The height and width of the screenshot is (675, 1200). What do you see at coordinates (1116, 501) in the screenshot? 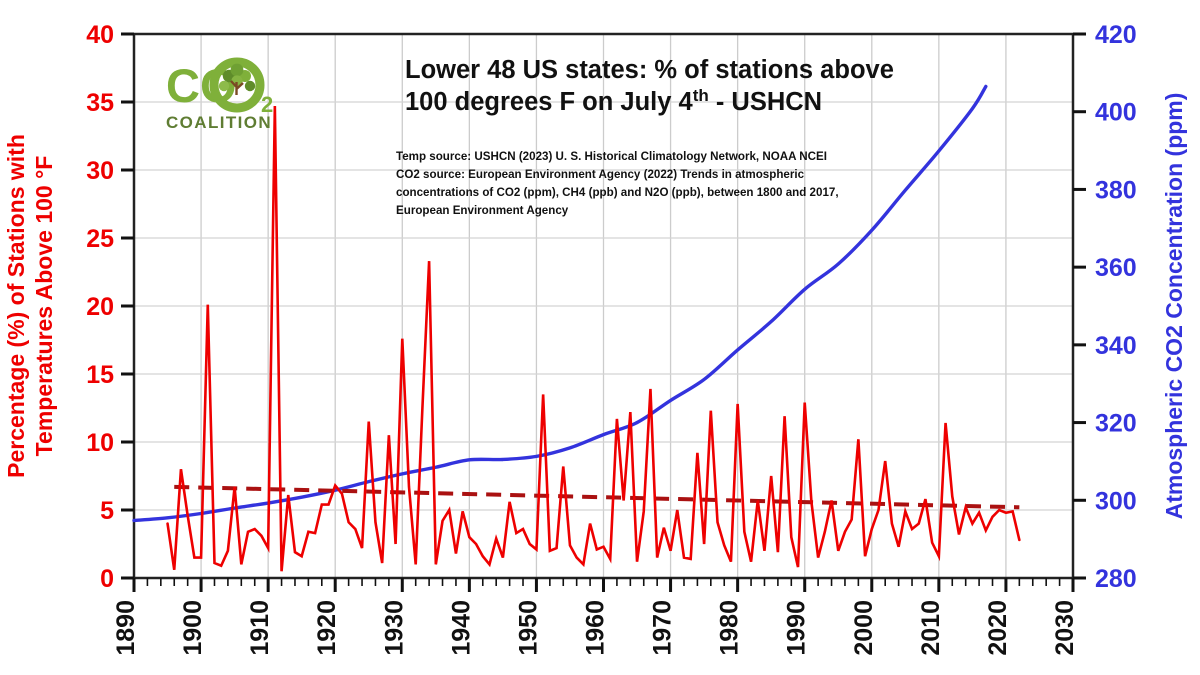
I see `right-tick-label: 300` at bounding box center [1116, 501].